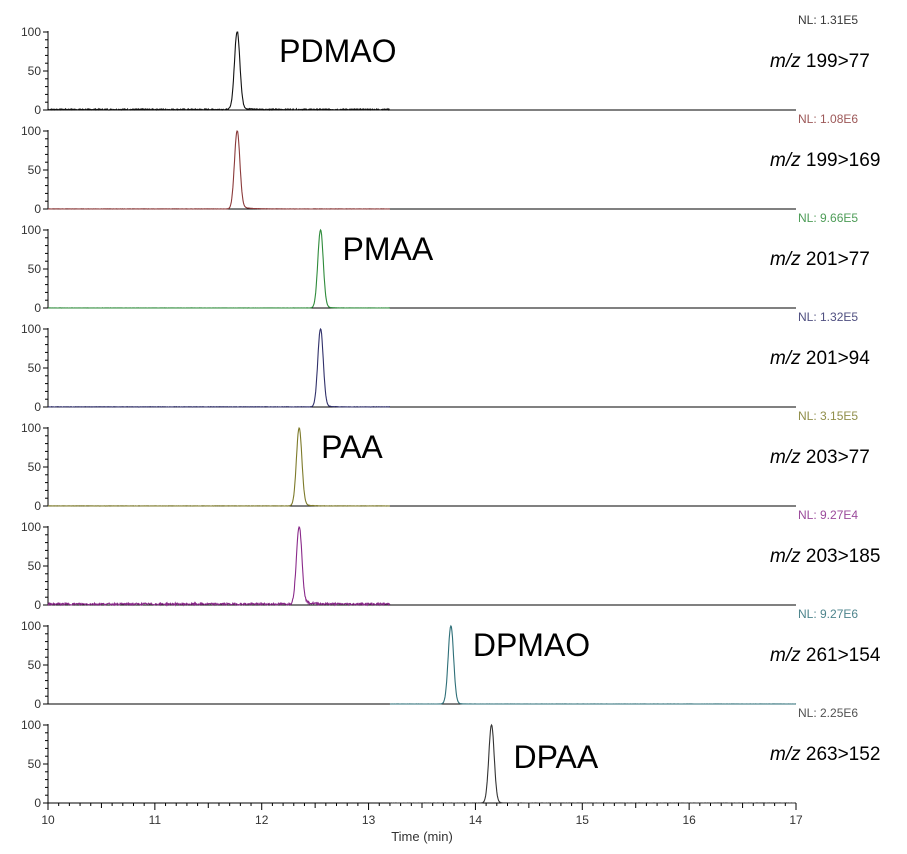  What do you see at coordinates (369, 820) in the screenshot?
I see `x-tick-label: 13` at bounding box center [369, 820].